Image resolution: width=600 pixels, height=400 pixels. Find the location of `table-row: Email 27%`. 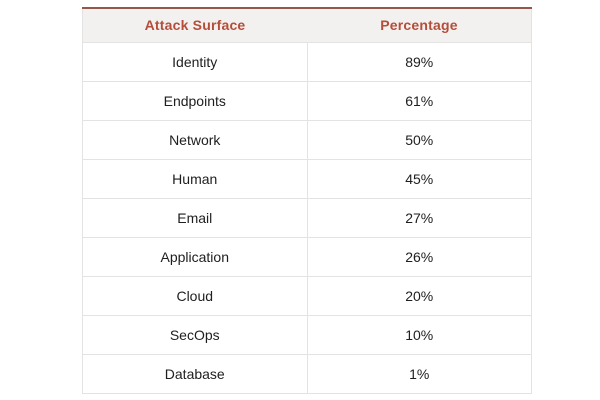

table-row: Email 27% is located at coordinates (307, 217).